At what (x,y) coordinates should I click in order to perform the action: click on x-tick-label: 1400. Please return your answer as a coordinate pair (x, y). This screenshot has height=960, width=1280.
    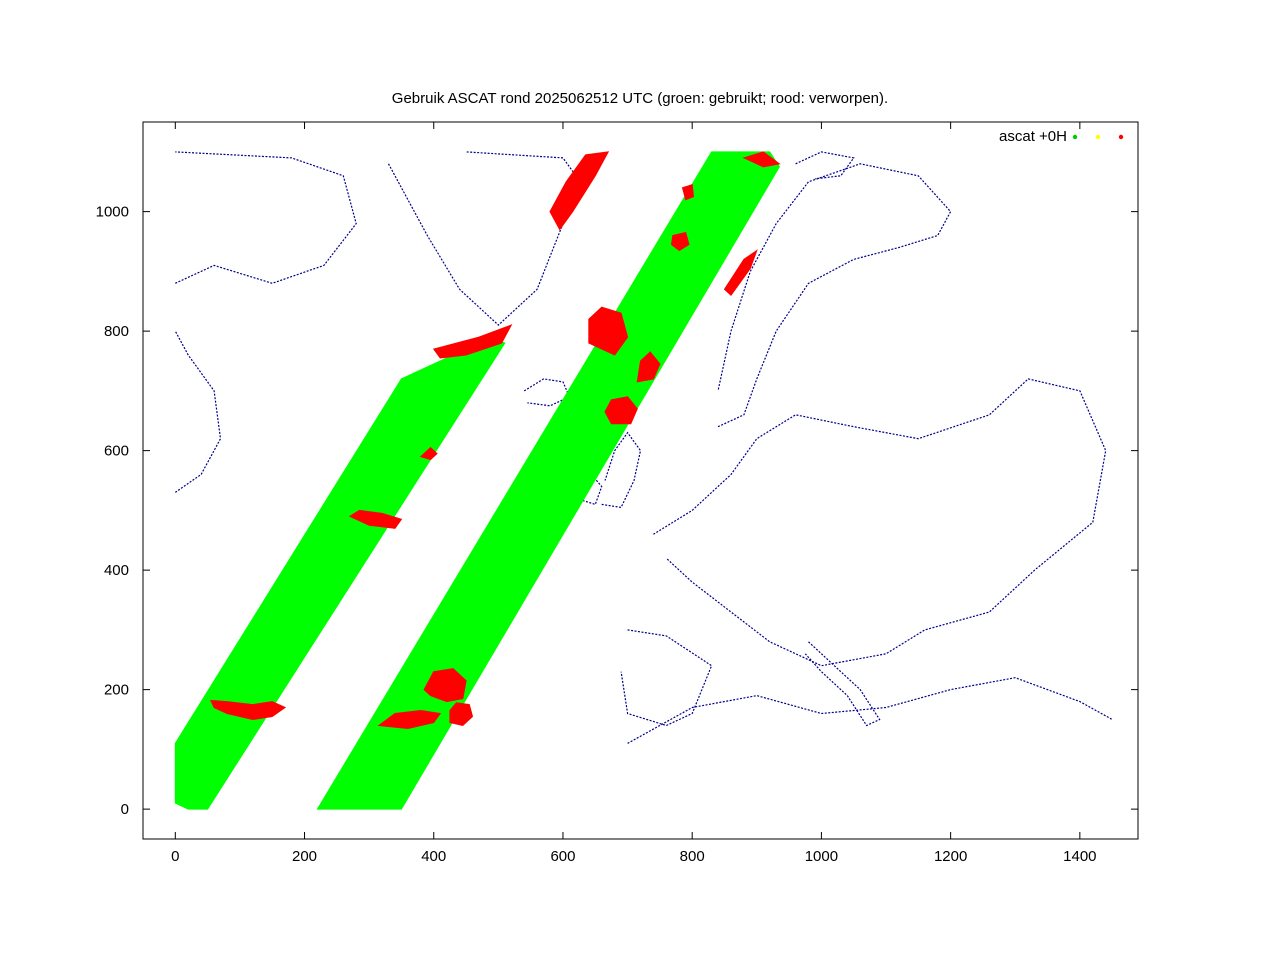
    Looking at the image, I should click on (1079, 856).